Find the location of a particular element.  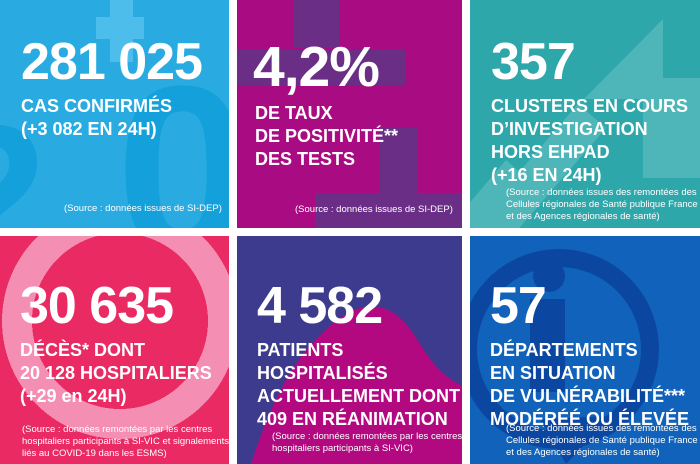

info-bubble-icon is located at coordinates (564, 356).